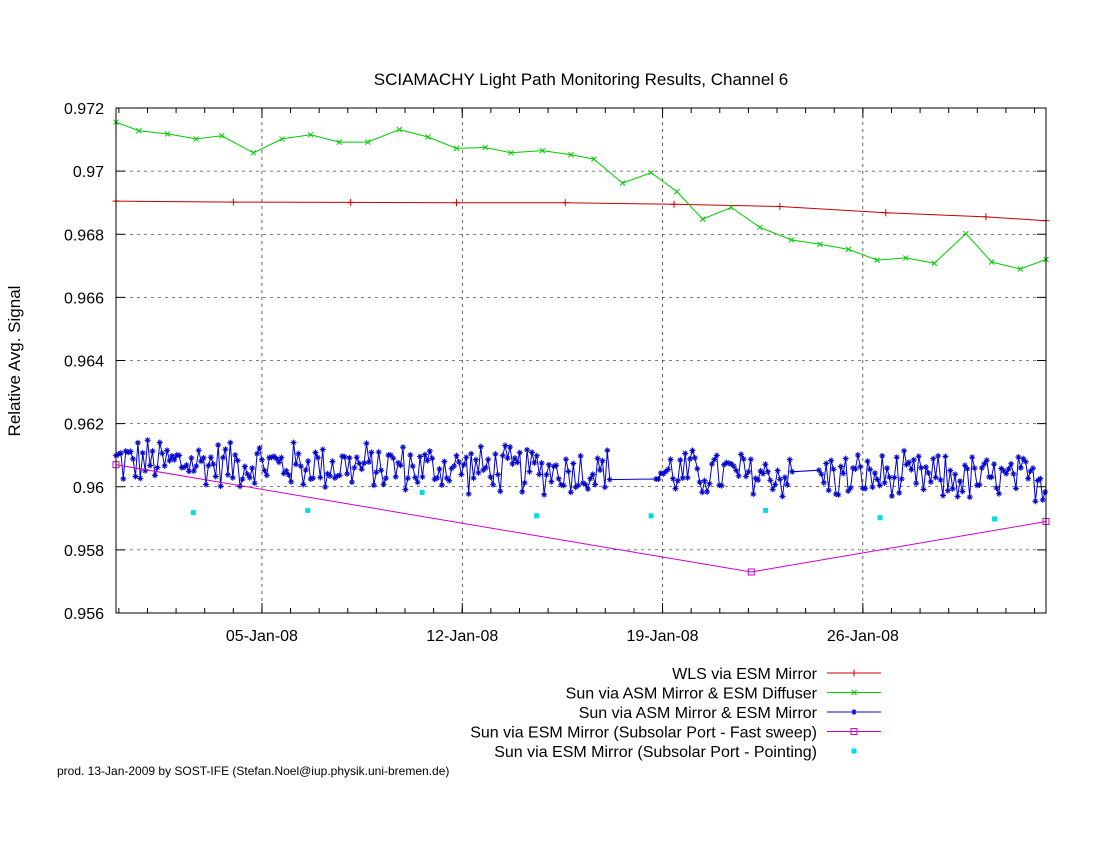 Image resolution: width=1100 pixels, height=850 pixels. I want to click on series-4-point, so click(751, 572).